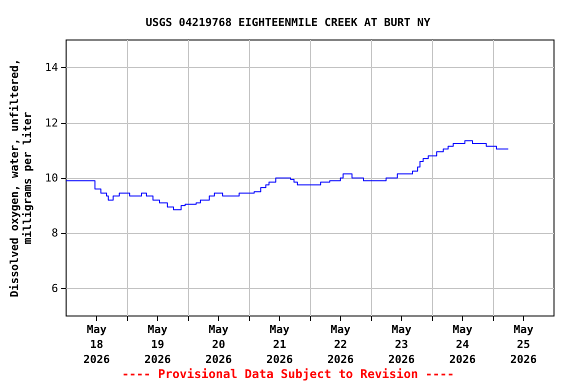 The image size is (576, 384). What do you see at coordinates (462, 344) in the screenshot?
I see `x-tick-label: May 24 2026` at bounding box center [462, 344].